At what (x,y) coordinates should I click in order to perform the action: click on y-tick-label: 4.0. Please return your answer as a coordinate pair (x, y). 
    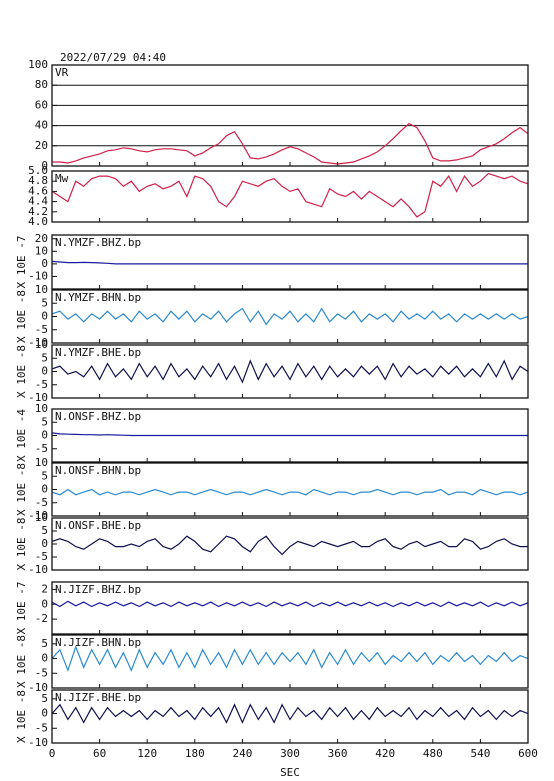
    Looking at the image, I should click on (38, 221).